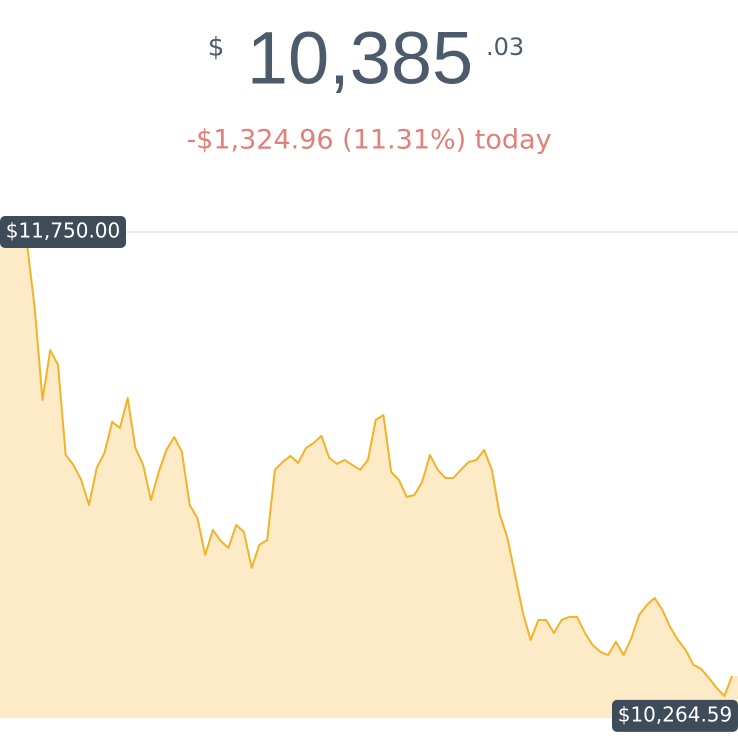 This screenshot has height=738, width=738. I want to click on price-badge-label: $10,264.59, so click(675, 714).